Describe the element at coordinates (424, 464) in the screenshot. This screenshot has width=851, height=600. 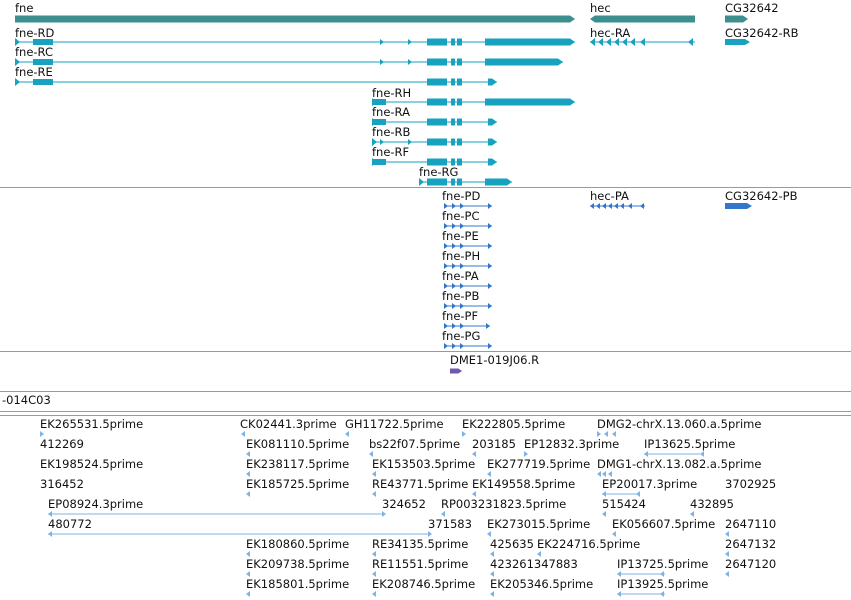
I see `est-label: EK153503.5prime` at that location.